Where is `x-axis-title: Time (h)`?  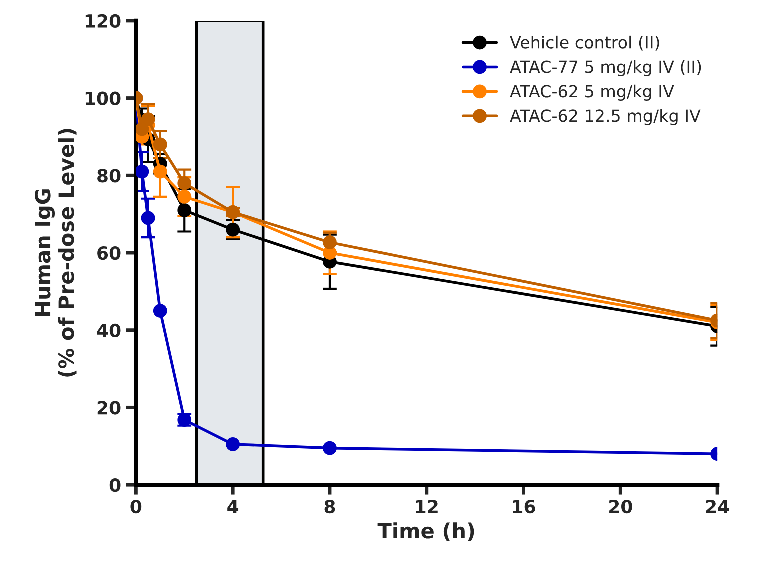
x-axis-title: Time (h) is located at coordinates (426, 532).